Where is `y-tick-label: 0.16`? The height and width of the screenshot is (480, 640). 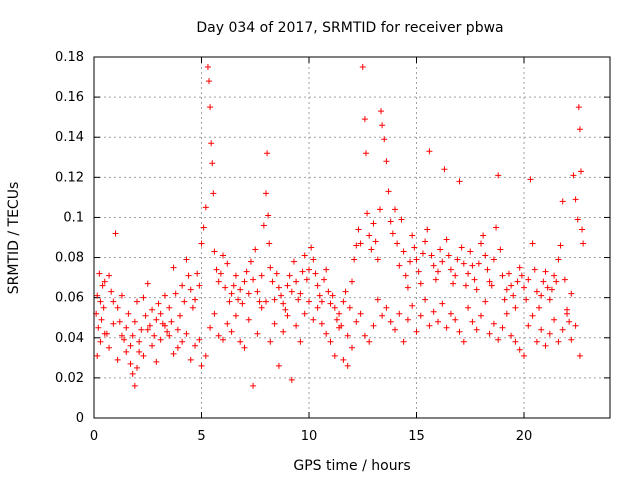
y-tick-label: 0.16 is located at coordinates (69, 97).